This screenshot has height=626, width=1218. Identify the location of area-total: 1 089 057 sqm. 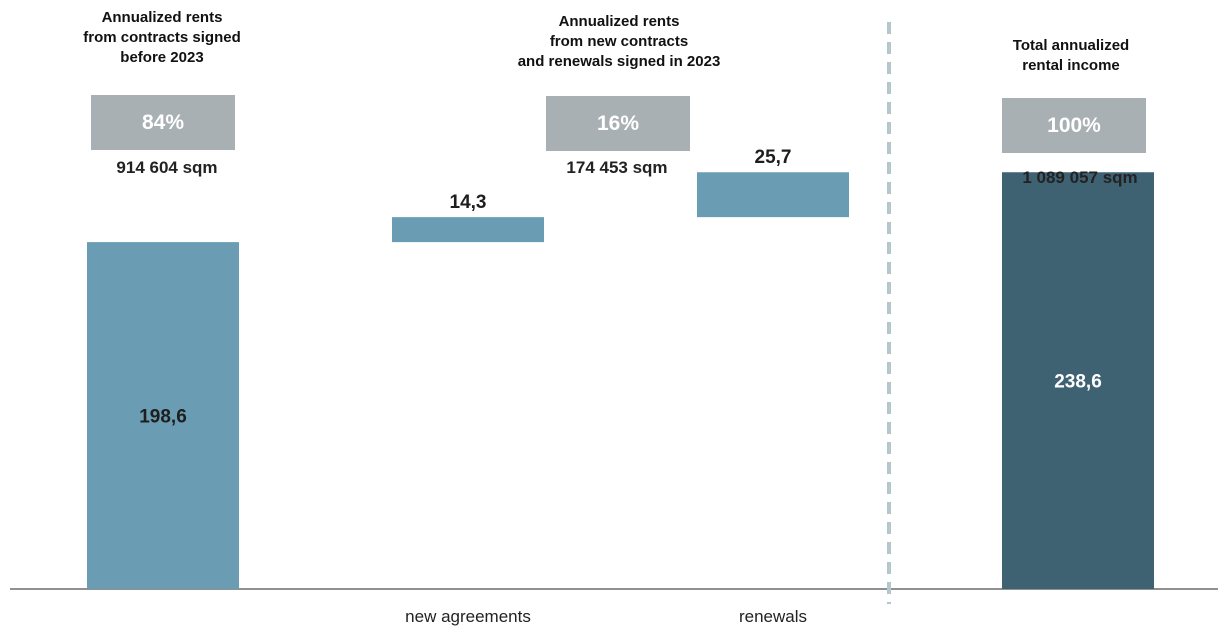
(1080, 178).